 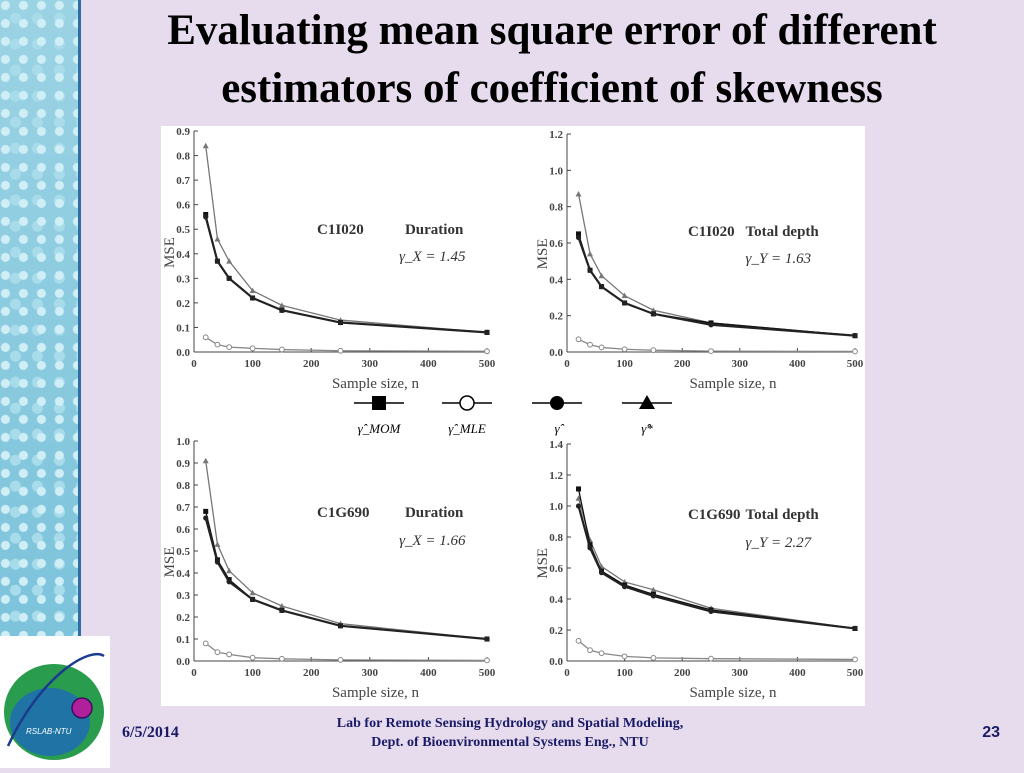 I want to click on y-tick-label: 0.3, so click(x=183, y=596).